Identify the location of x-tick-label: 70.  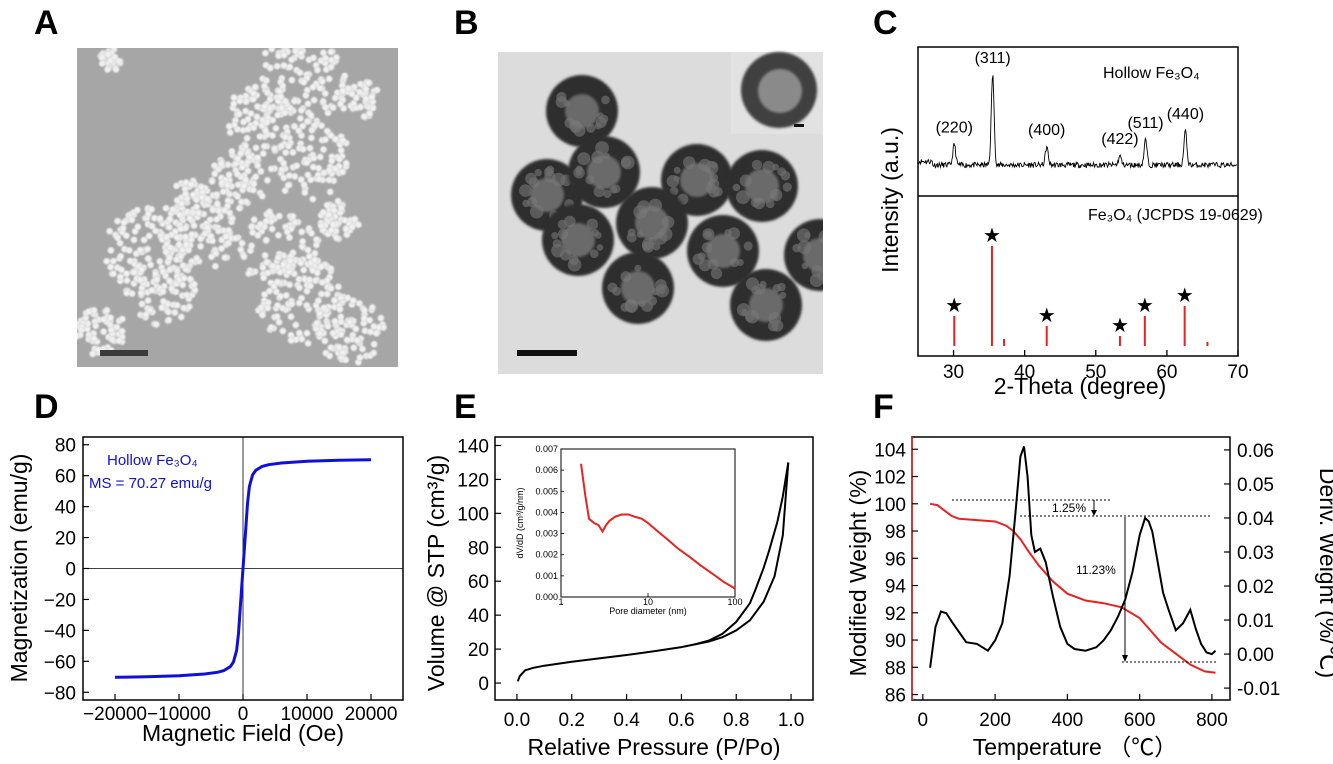
(1237, 372).